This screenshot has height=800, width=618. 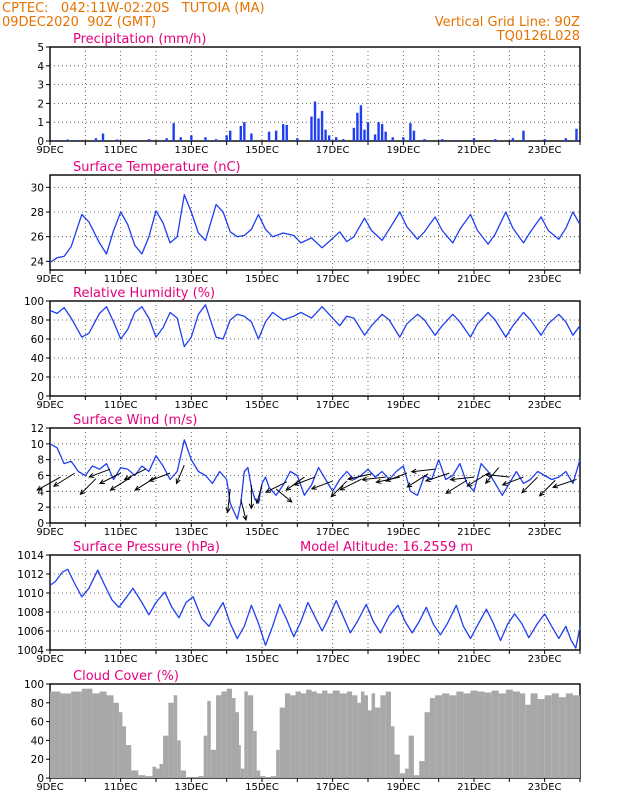 What do you see at coordinates (49, 659) in the screenshot?
I see `x-tick-label: 9DEC` at bounding box center [49, 659].